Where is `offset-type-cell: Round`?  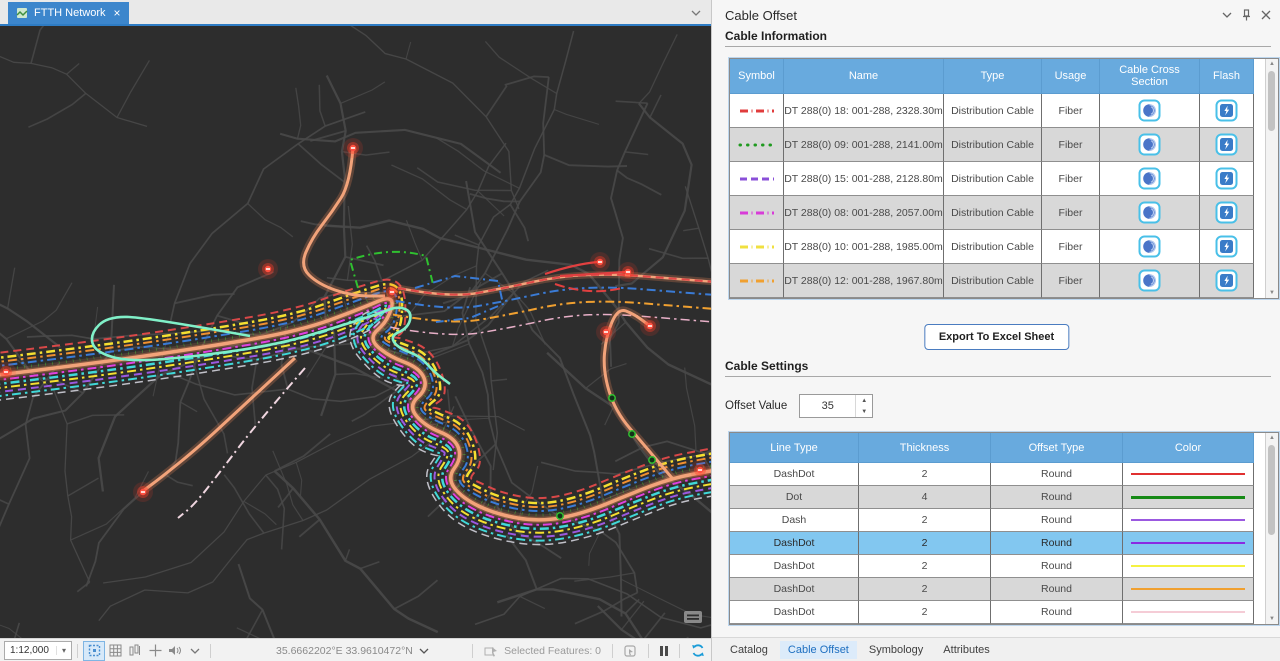 offset-type-cell: Round is located at coordinates (1057, 589).